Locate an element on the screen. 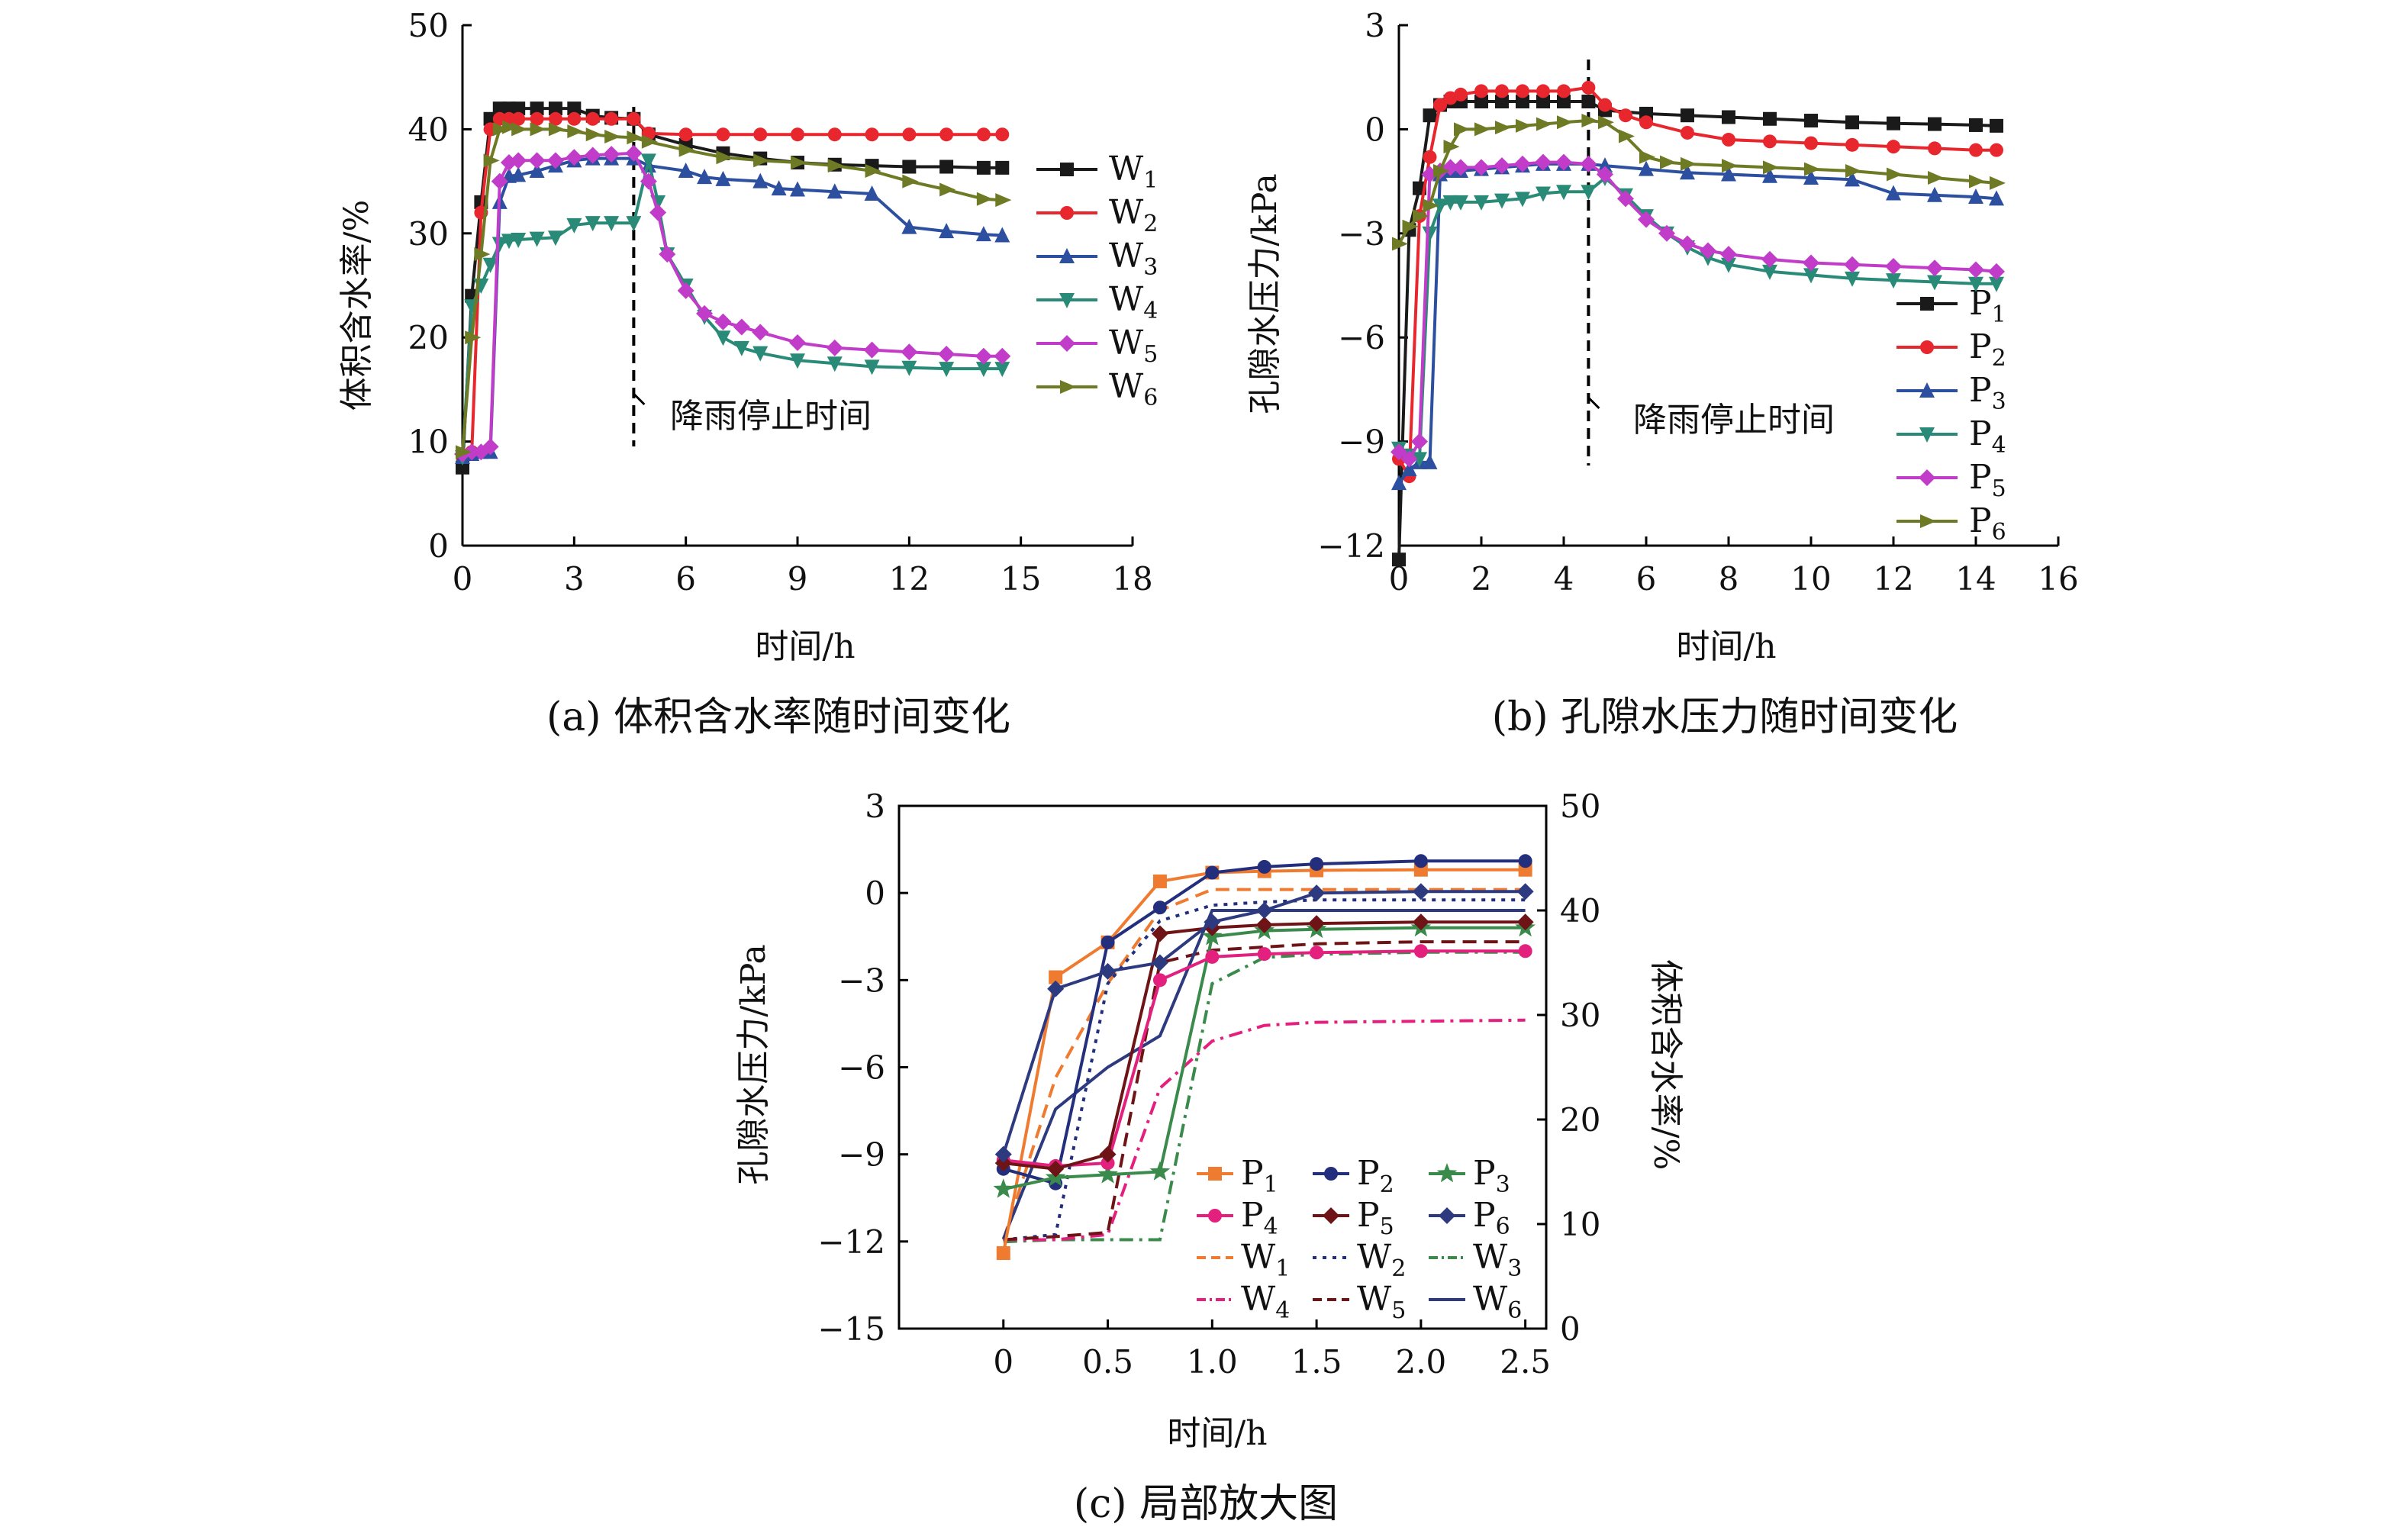 This screenshot has height=1540, width=2404. x-tick-label: 8 is located at coordinates (1729, 579).